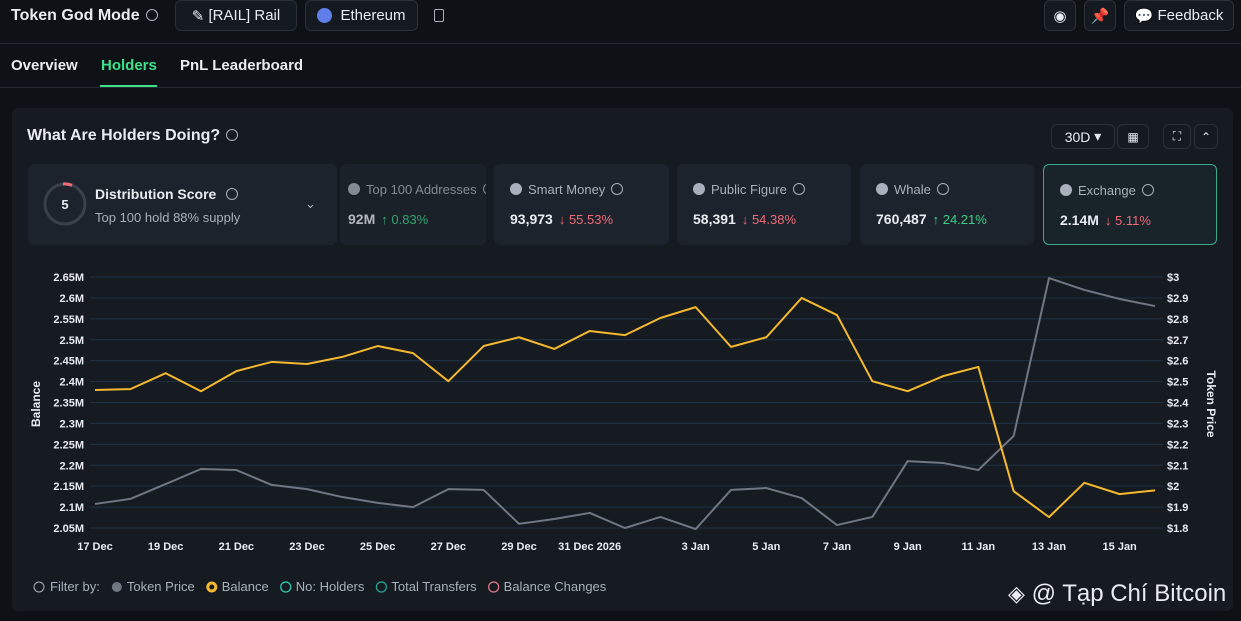 The image size is (1241, 621). I want to click on y2-tick-label: $2.4, so click(1178, 404).